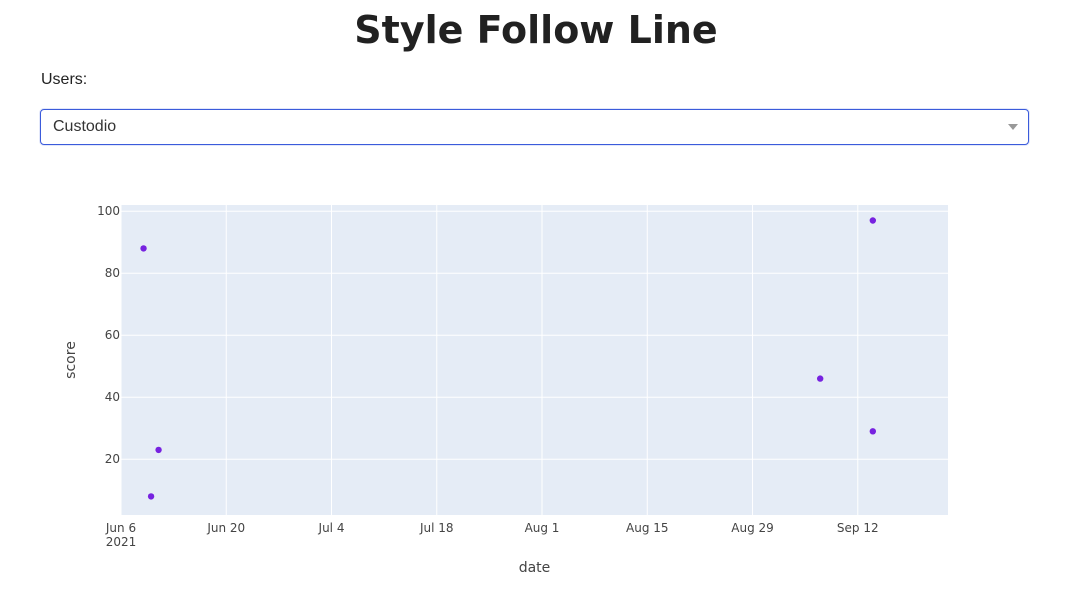  Describe the element at coordinates (536, 30) in the screenshot. I see `page-title: Style Follow Line` at that location.